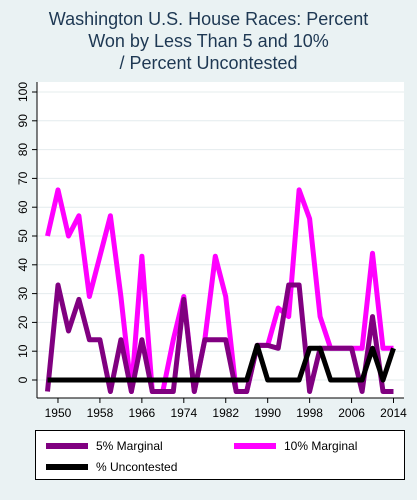 The image size is (417, 500). I want to click on y-tick-label: 90, so click(23, 121).